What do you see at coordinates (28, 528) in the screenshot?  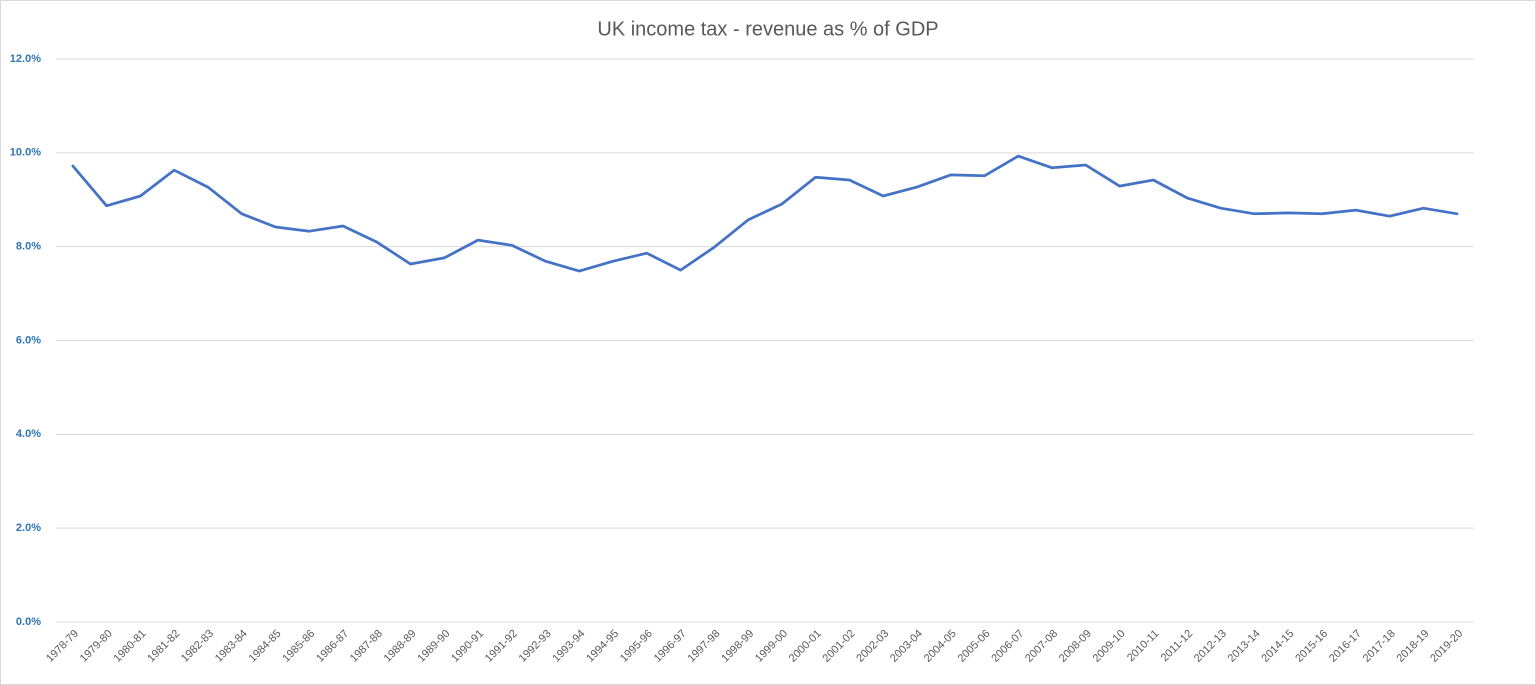 I see `y-tick-label: 2.0%` at bounding box center [28, 528].